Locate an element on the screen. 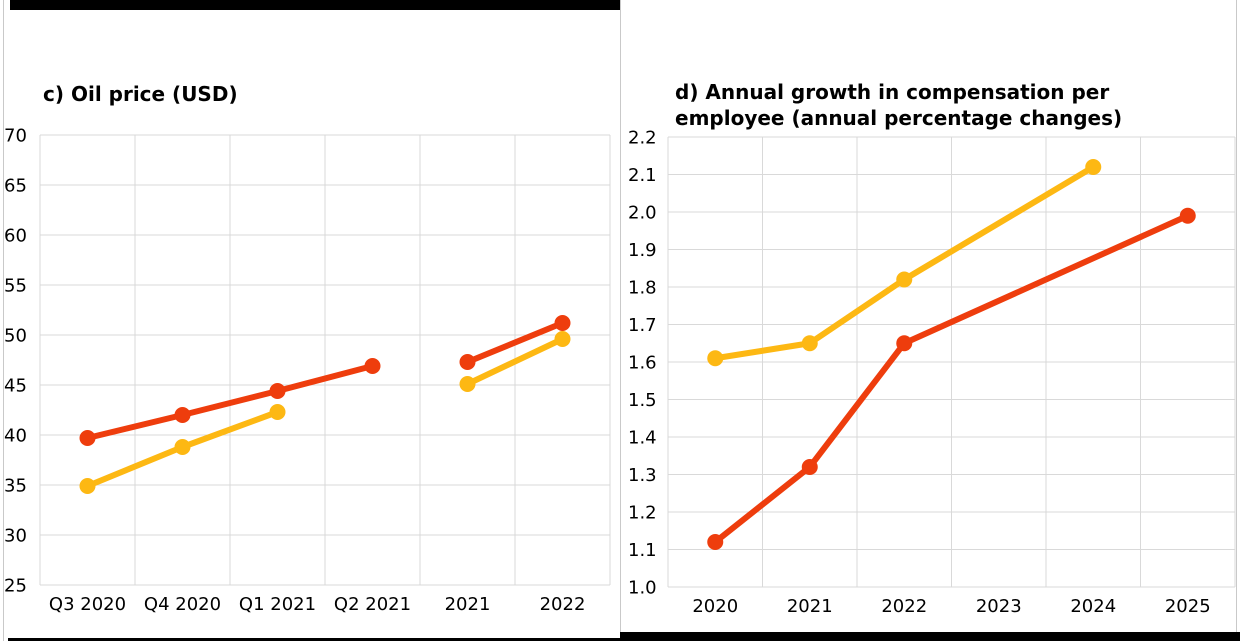  x-axis-labels: Q3 2020 Q4 2020 Q1 2021 Q2 2021 2021 2022 is located at coordinates (317, 604).